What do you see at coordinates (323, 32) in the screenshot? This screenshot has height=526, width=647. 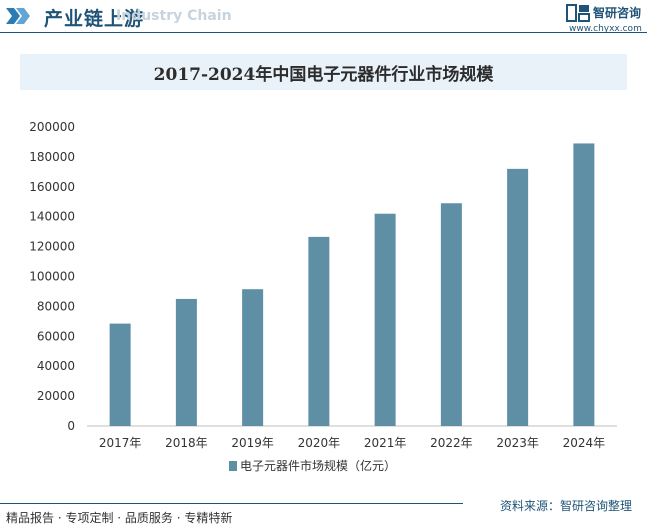 I see `header-divider` at bounding box center [323, 32].